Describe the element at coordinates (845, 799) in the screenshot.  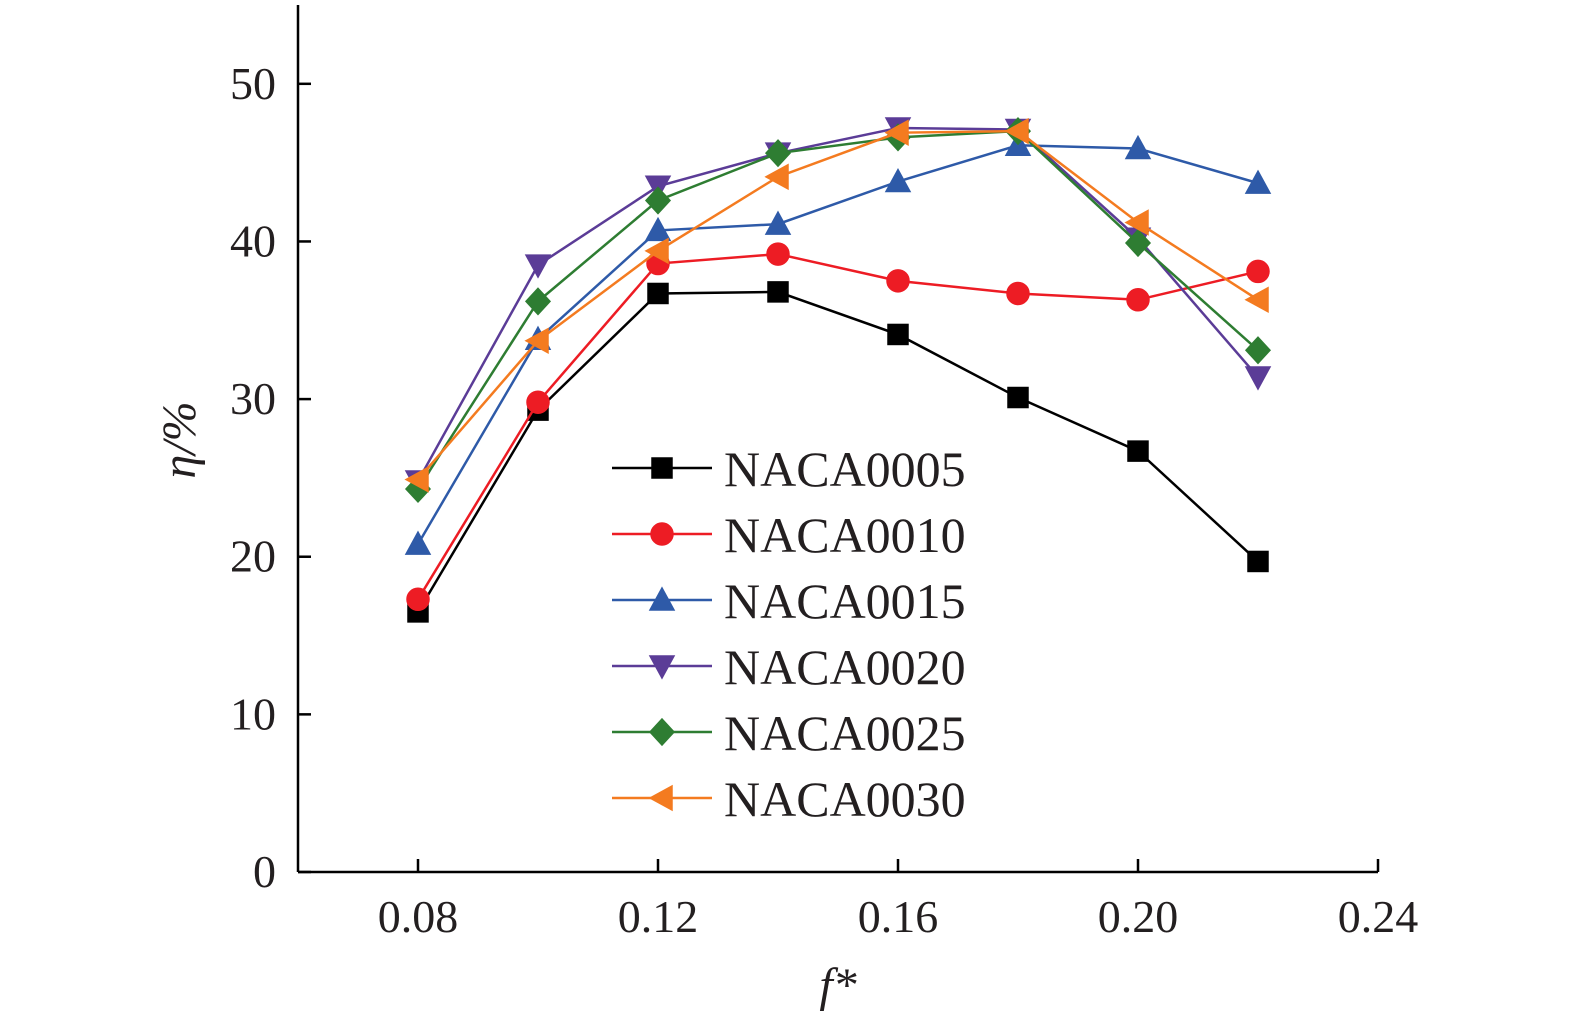
I see `legend-label: NACA0030` at that location.